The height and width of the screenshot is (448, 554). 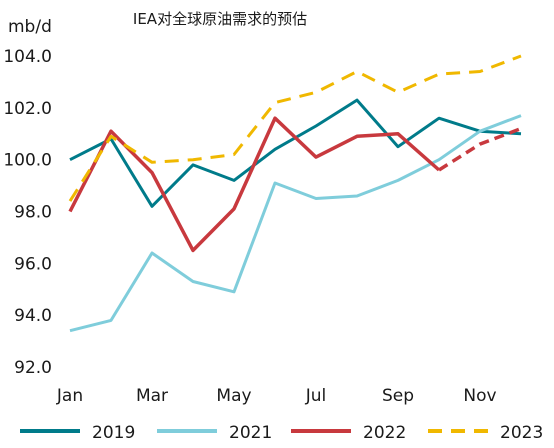 What do you see at coordinates (521, 433) in the screenshot?
I see `legend-label-2023: 2023` at bounding box center [521, 433].